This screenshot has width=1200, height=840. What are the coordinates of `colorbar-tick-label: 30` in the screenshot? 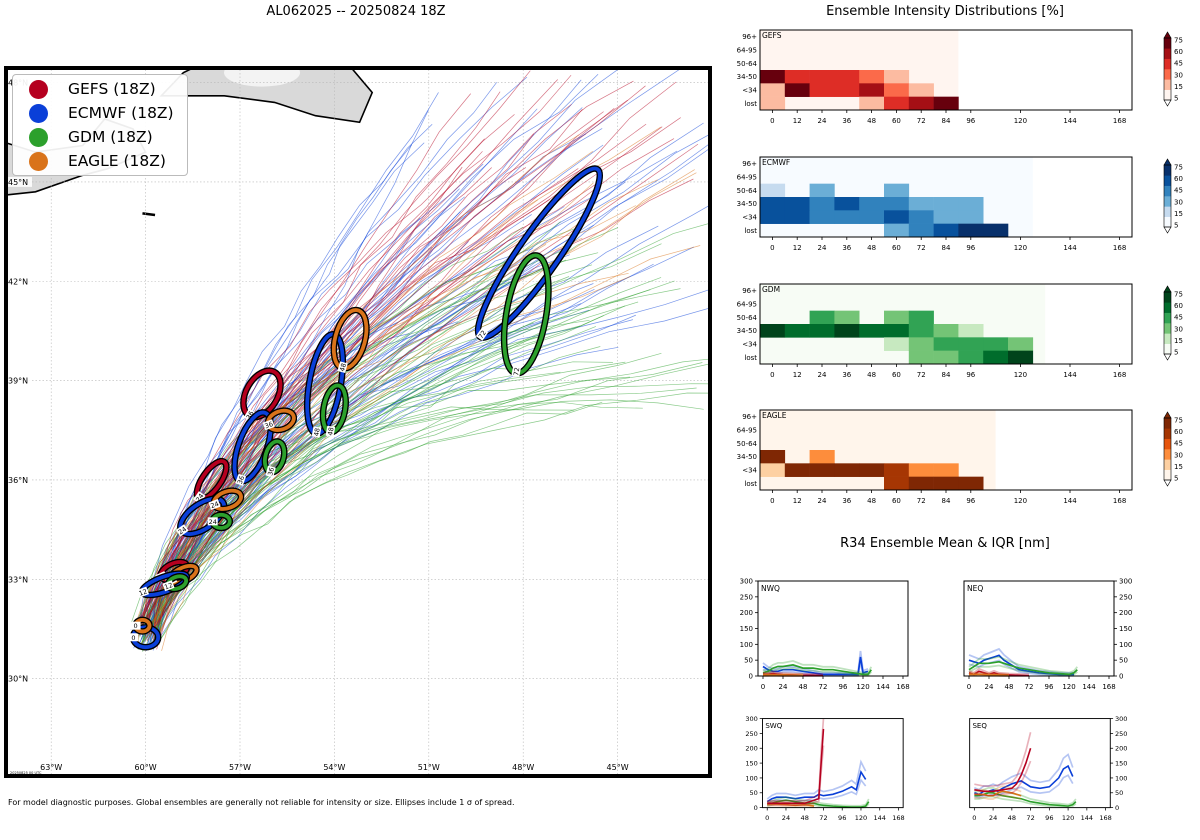 It's located at (1178, 455).